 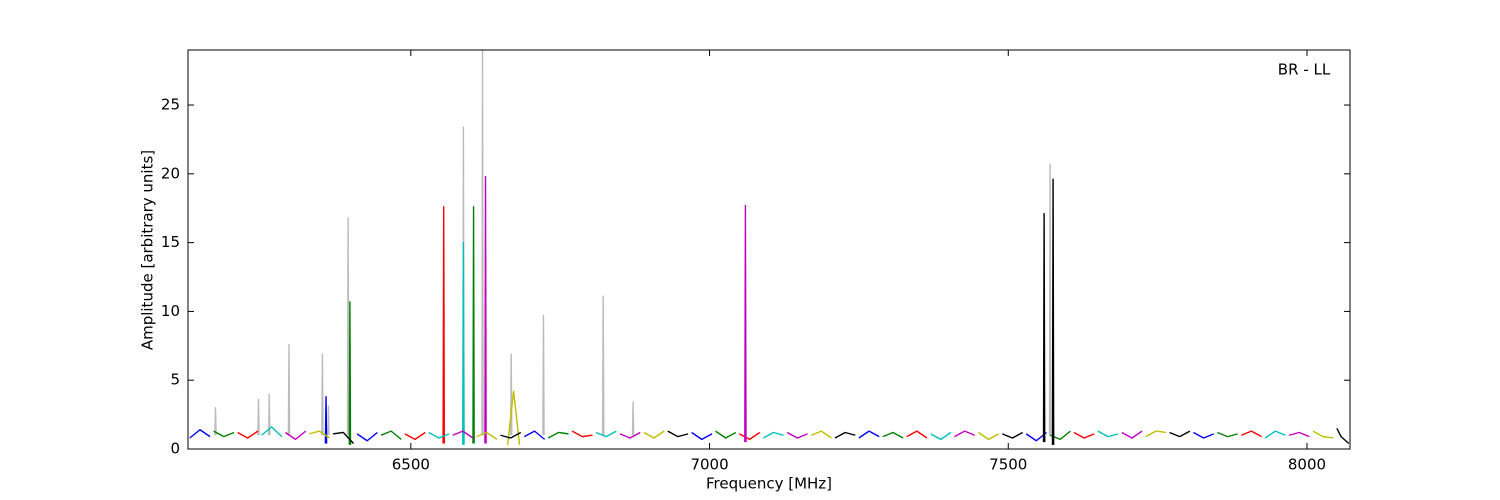 What do you see at coordinates (148, 250) in the screenshot?
I see `y-axis-label: Amplitude [arbitrary units]` at bounding box center [148, 250].